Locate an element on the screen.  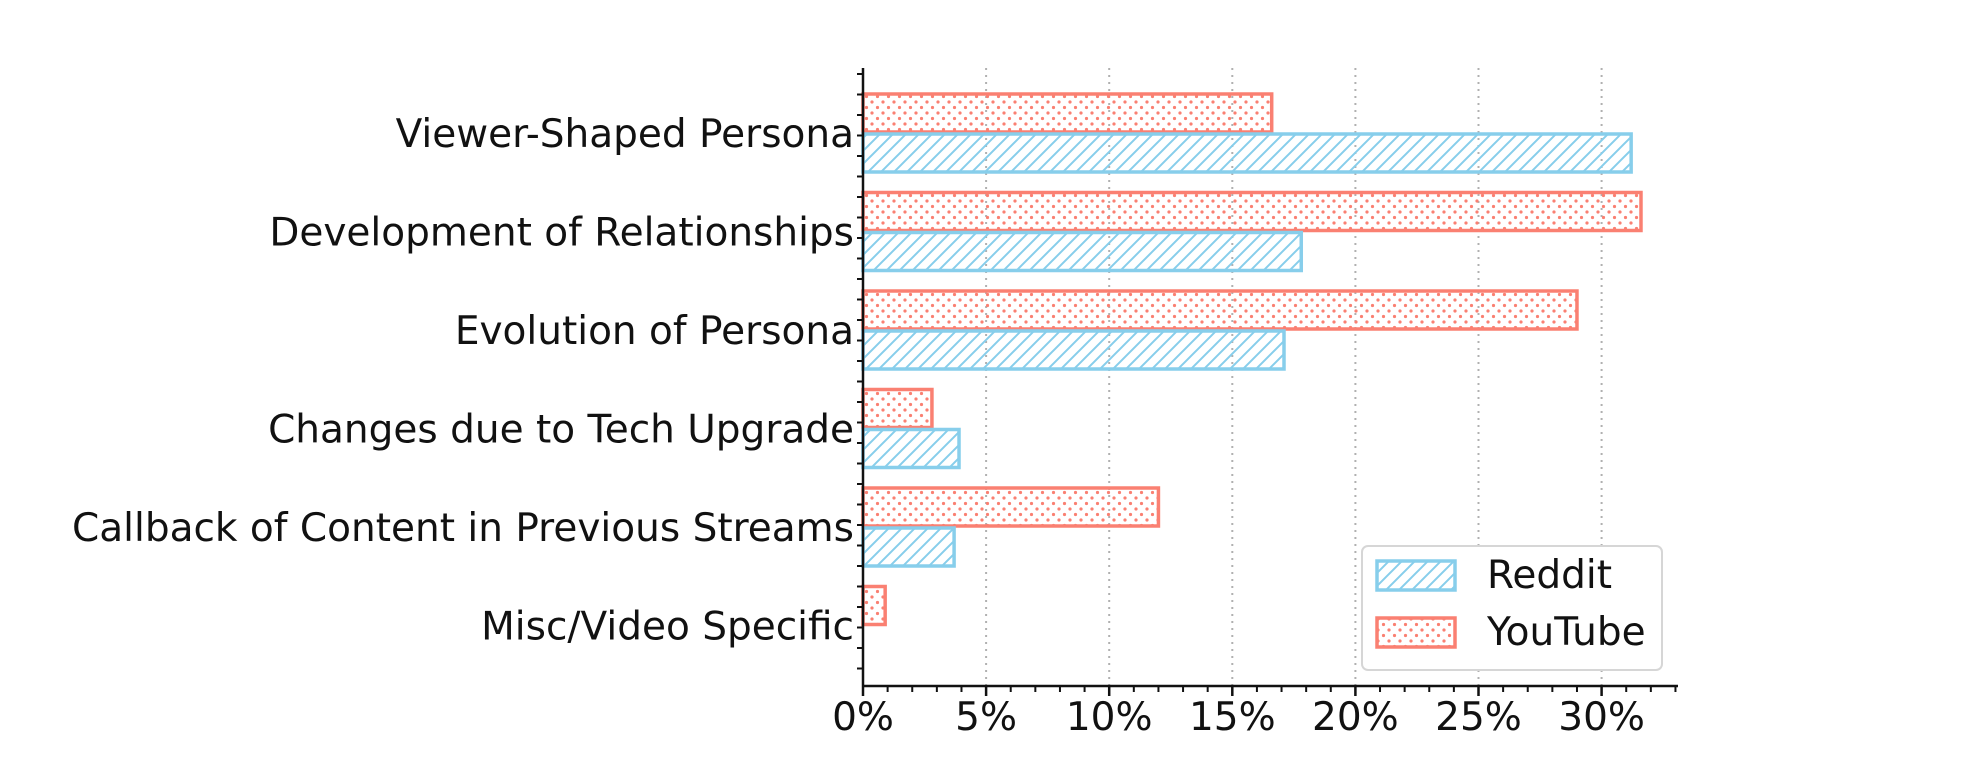
x-tick-label: 30% is located at coordinates (1601, 717).